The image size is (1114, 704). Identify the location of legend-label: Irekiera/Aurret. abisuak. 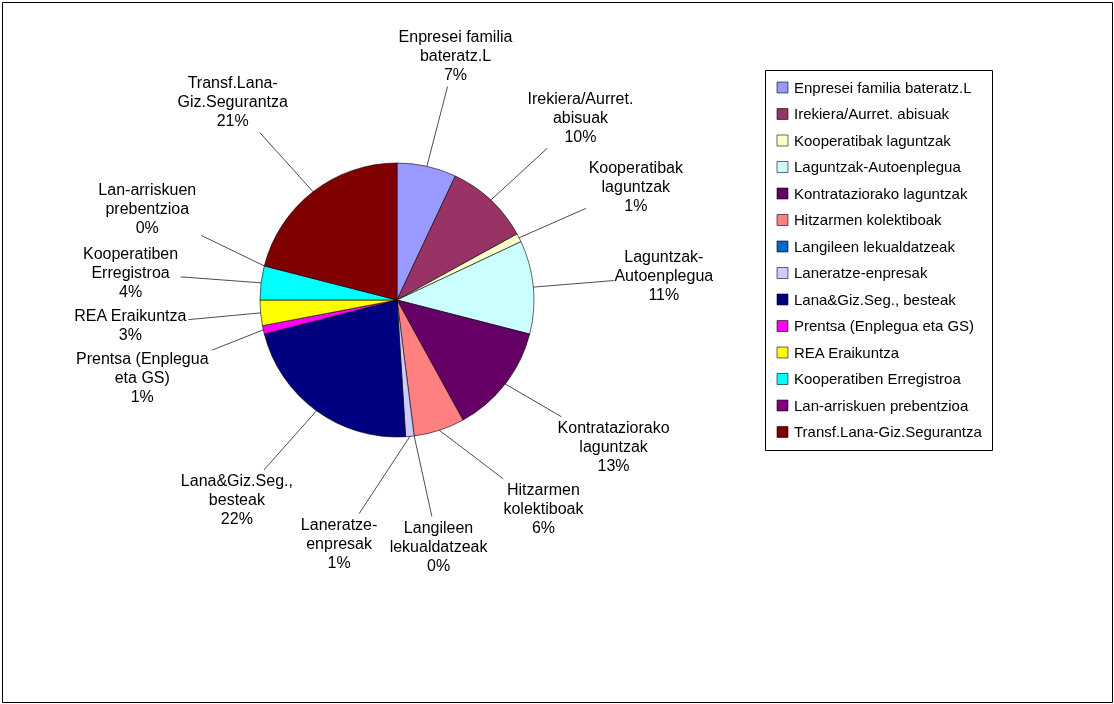
(872, 113).